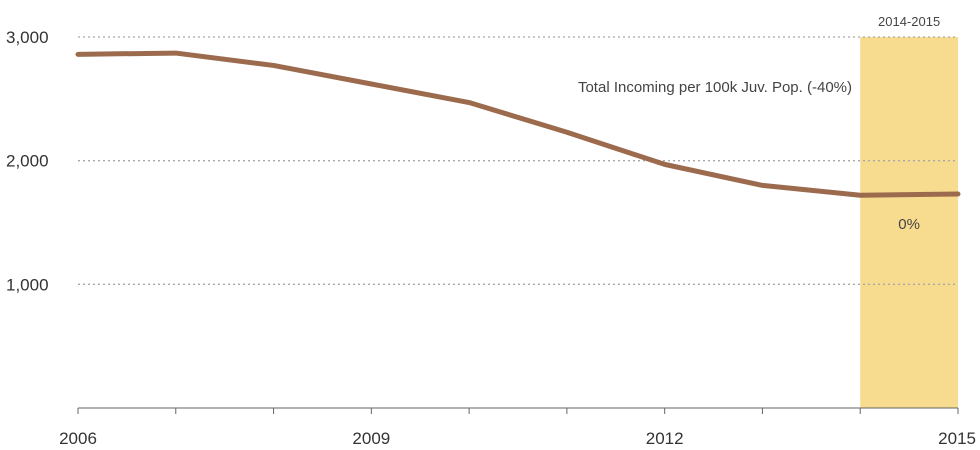 The image size is (980, 450). I want to click on x-axis, so click(518, 410).